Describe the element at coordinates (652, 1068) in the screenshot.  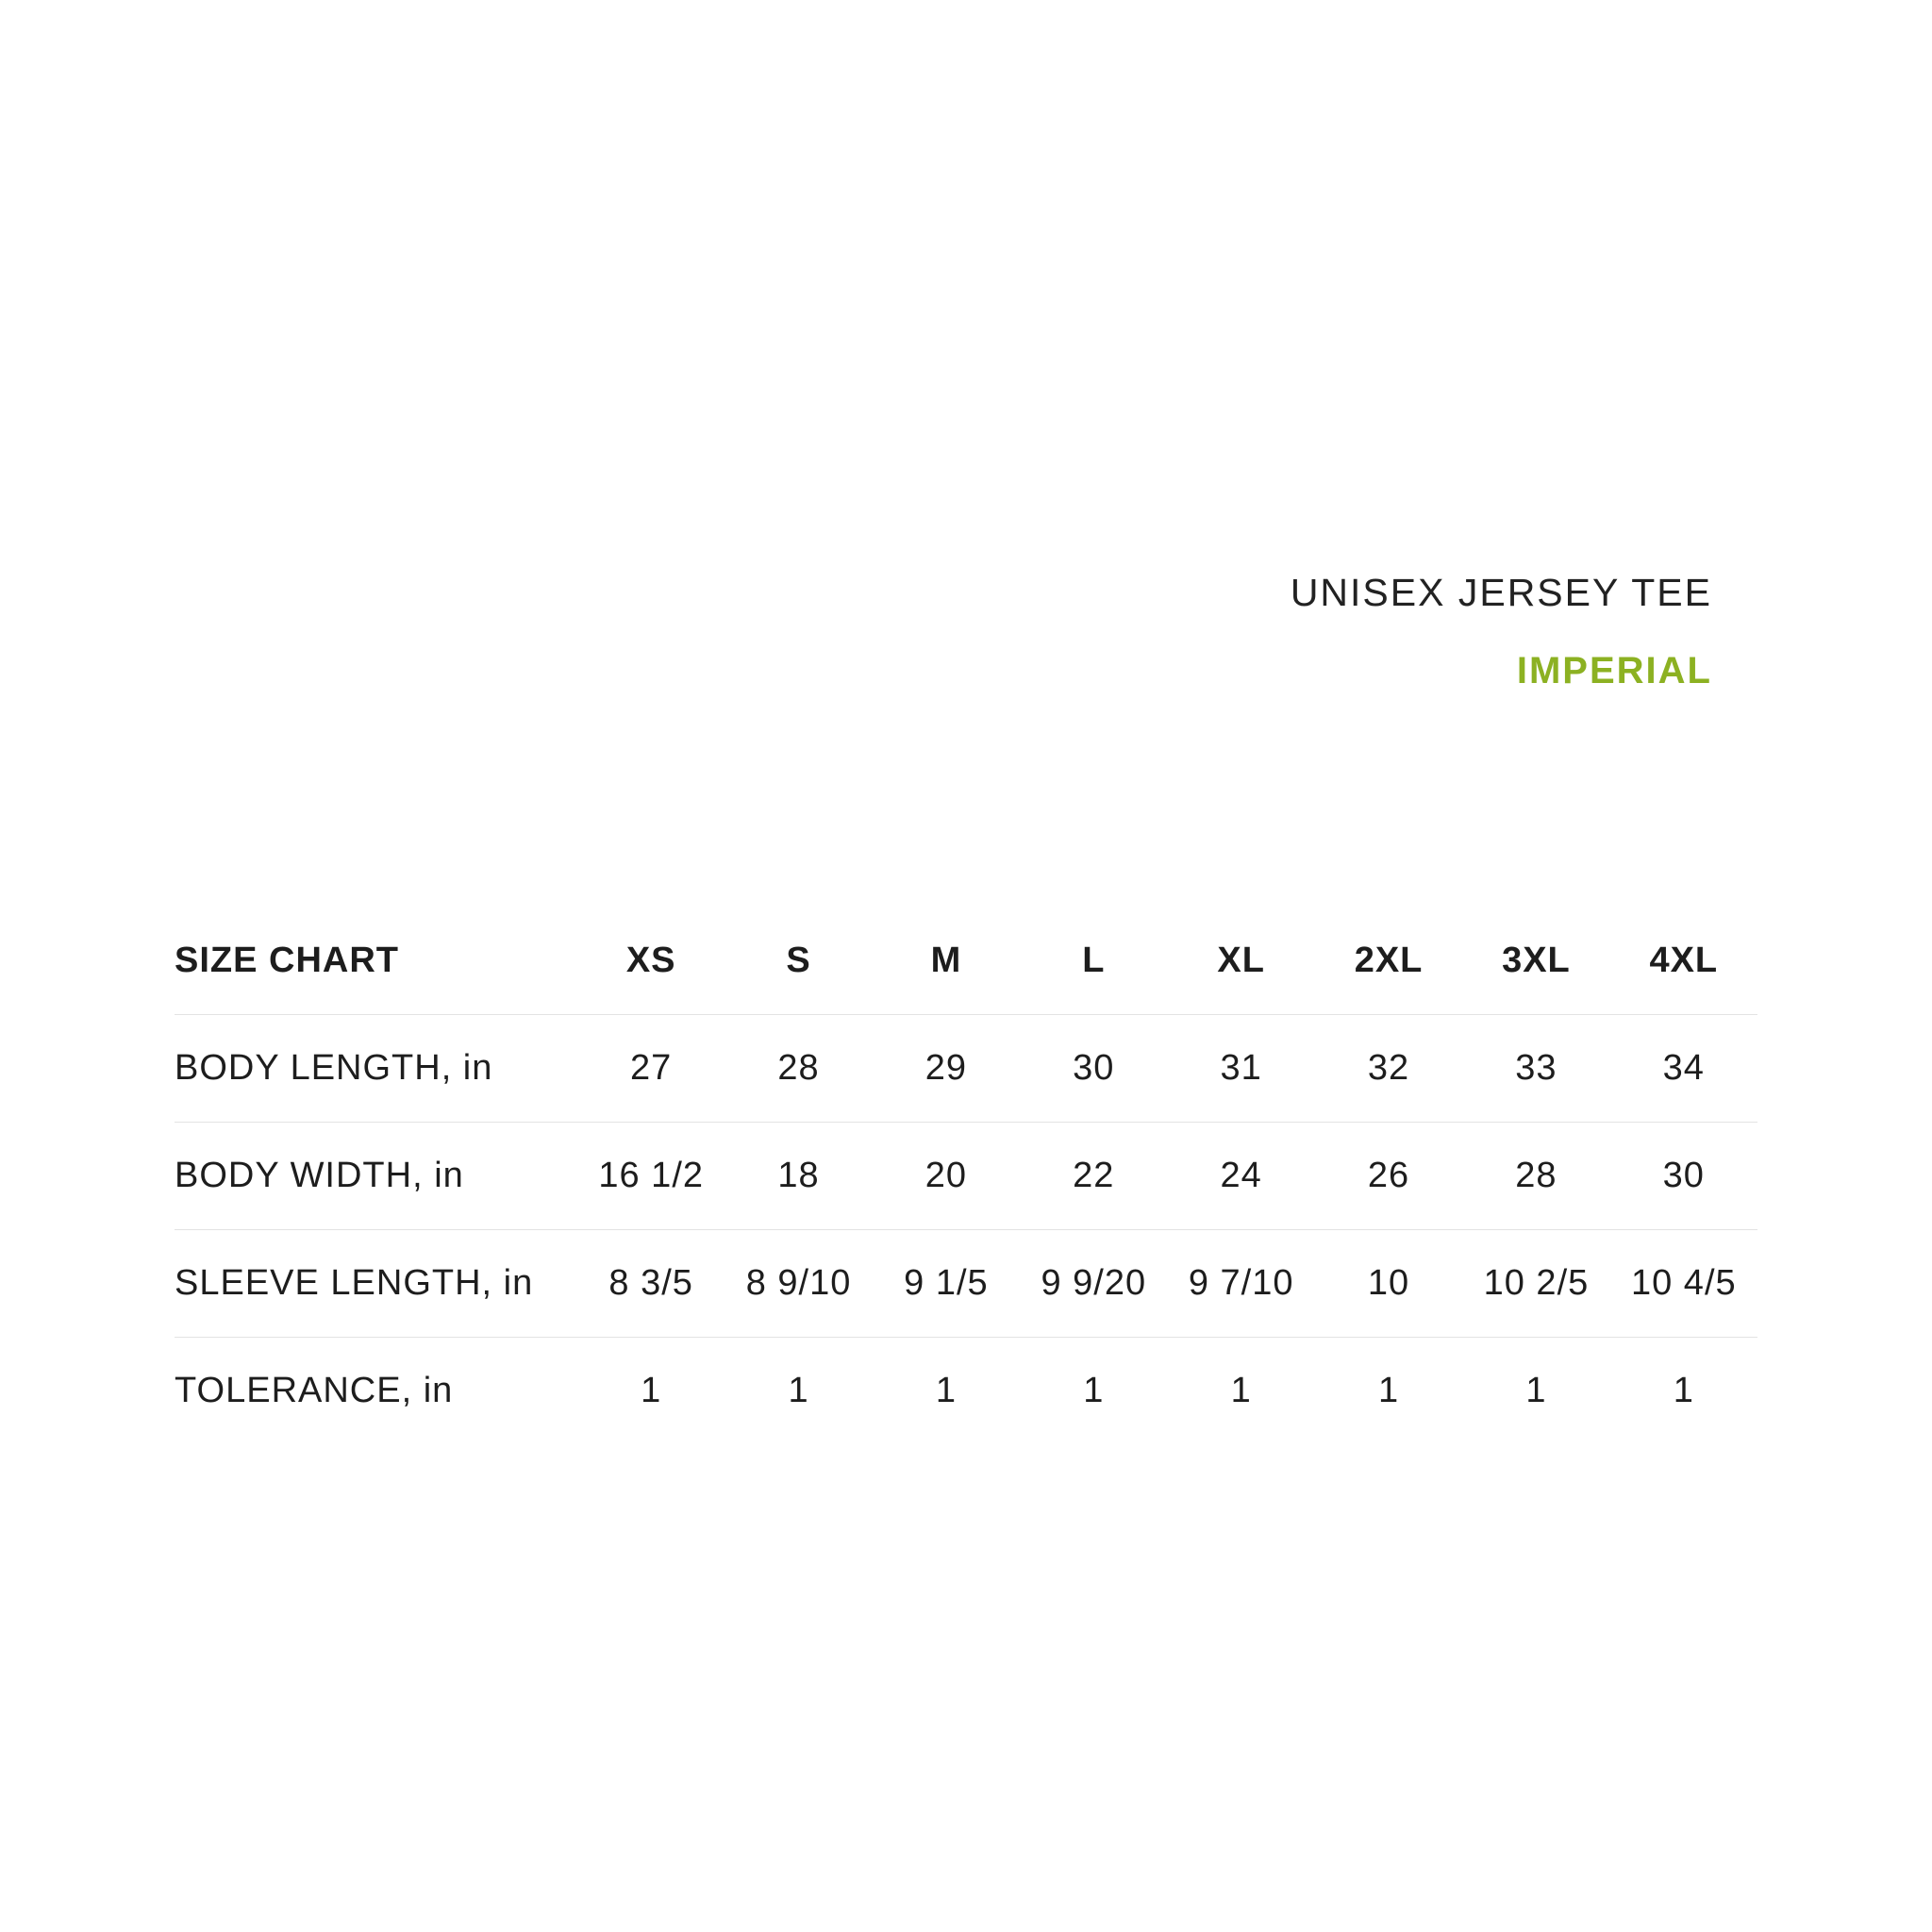
I see `row-value: 27` at that location.